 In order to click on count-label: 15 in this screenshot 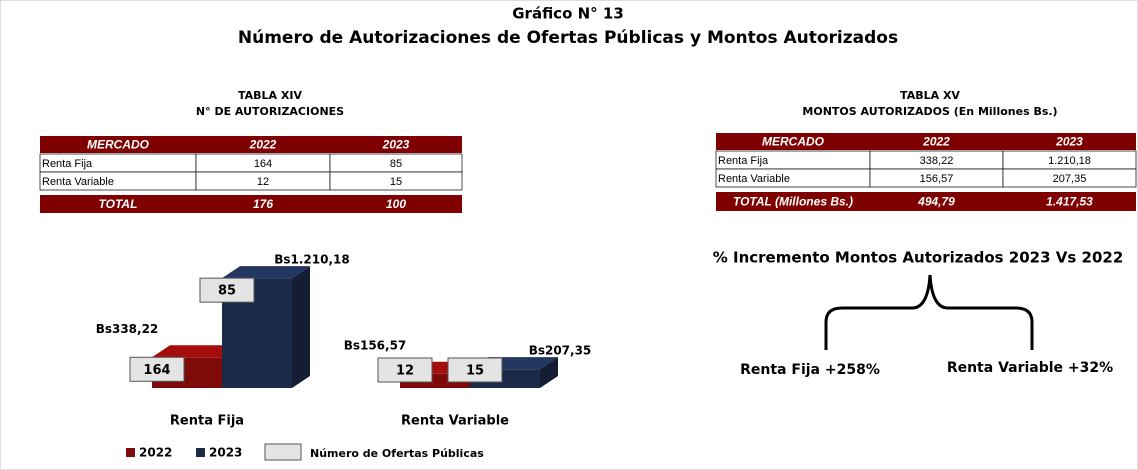, I will do `click(475, 371)`.